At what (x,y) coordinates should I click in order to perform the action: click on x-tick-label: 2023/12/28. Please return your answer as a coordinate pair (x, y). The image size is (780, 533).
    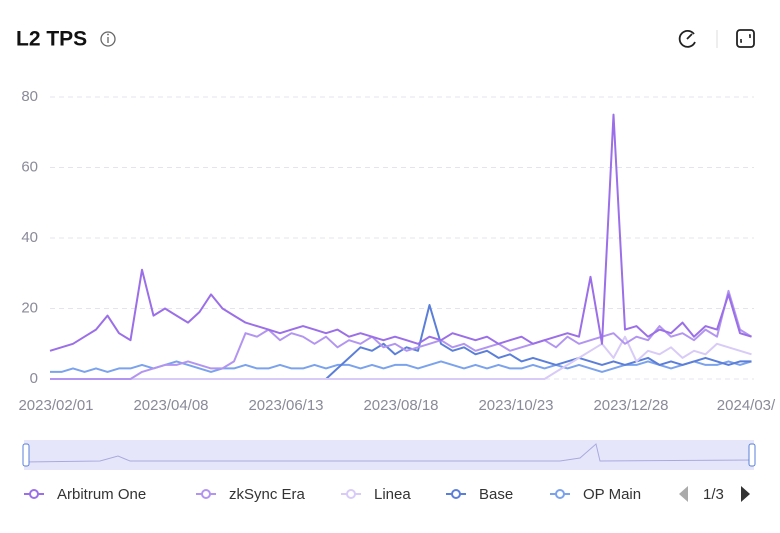
    Looking at the image, I should click on (630, 405).